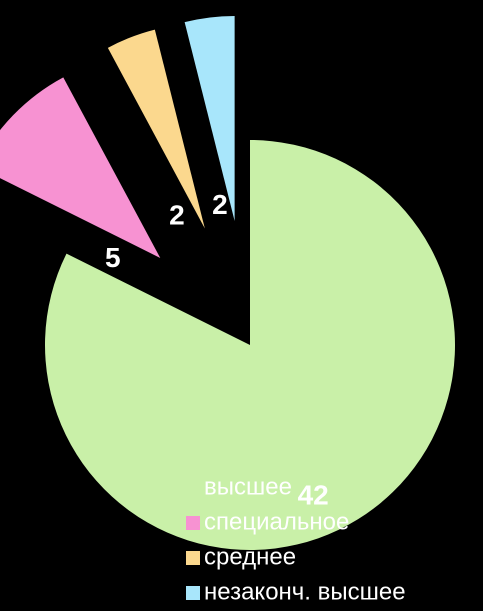  Describe the element at coordinates (248, 486) in the screenshot. I see `legend-label: высшее` at that location.